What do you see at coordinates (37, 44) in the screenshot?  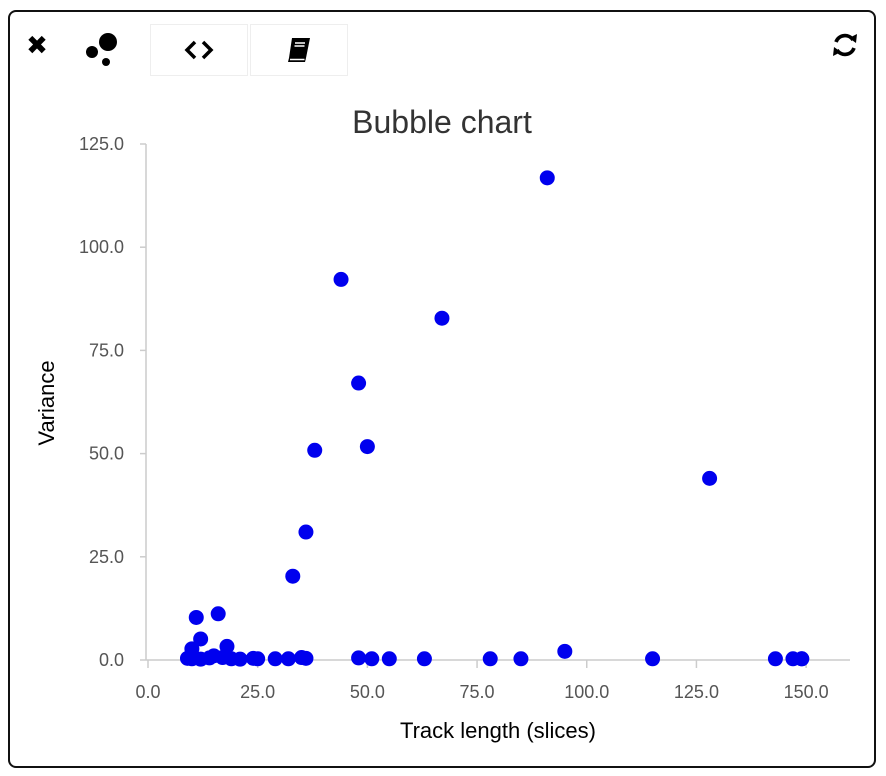 I see `close-icon: ✖` at bounding box center [37, 44].